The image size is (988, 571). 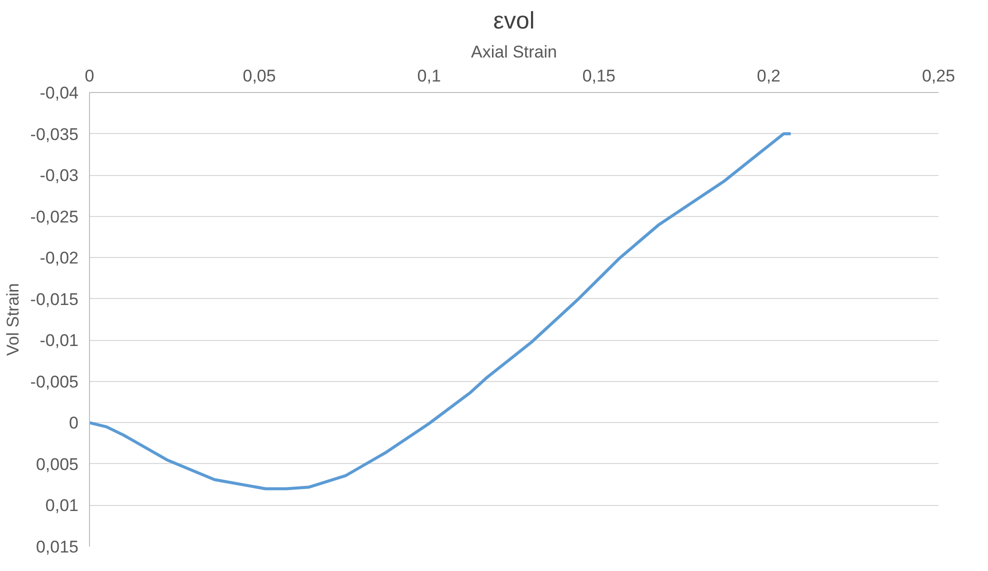 I want to click on y-tick-label: -0,025, so click(x=54, y=216).